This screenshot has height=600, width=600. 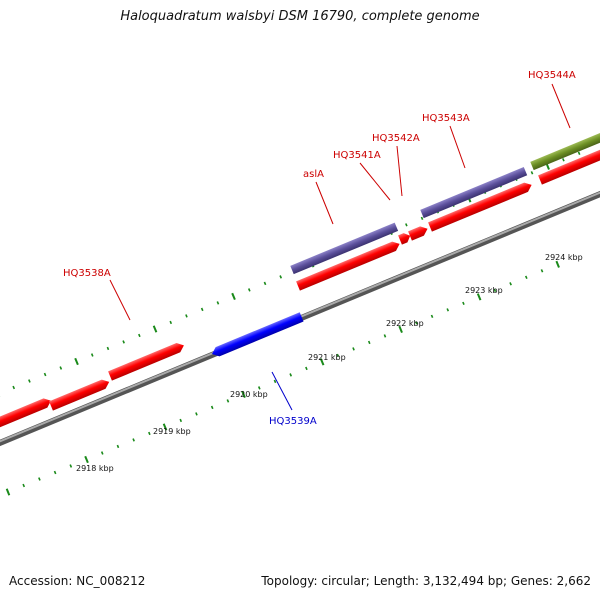 I want to click on cds-track, so click(x=445, y=202).